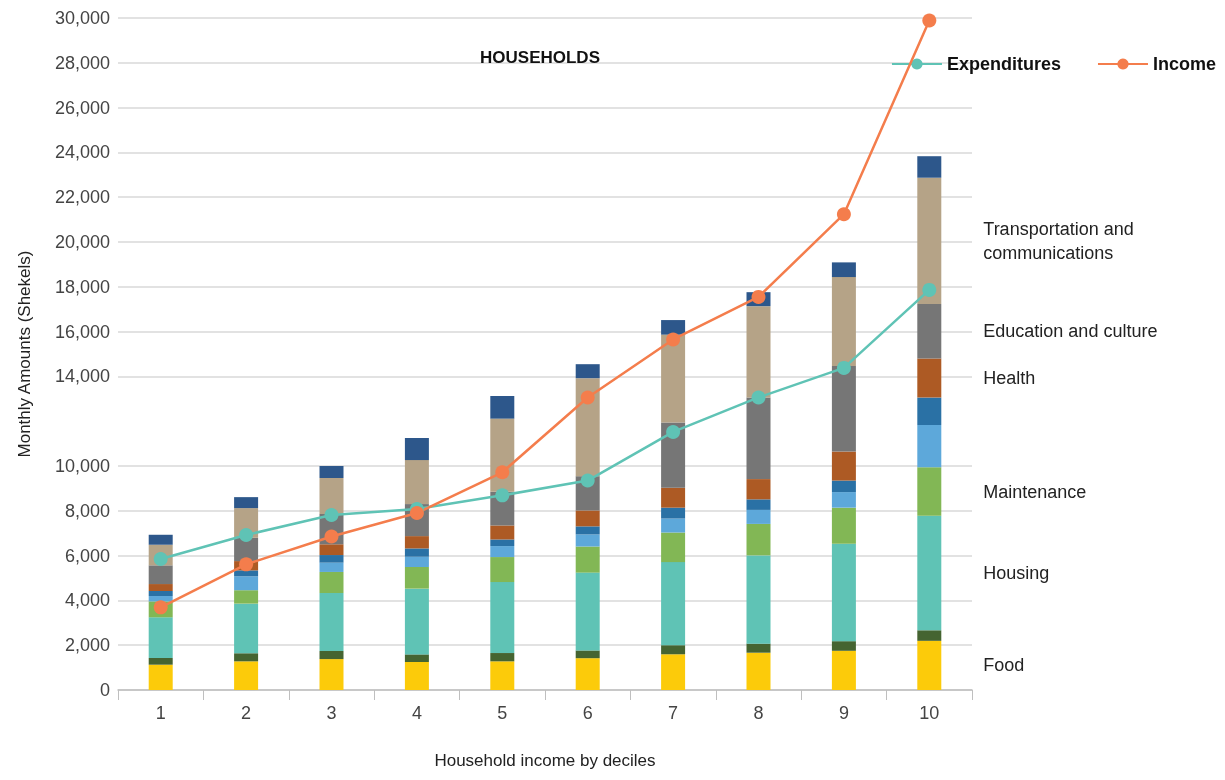 Image resolution: width=1225 pixels, height=780 pixels. What do you see at coordinates (82, 331) in the screenshot?
I see `y-tick-label: 16,000` at bounding box center [82, 331].